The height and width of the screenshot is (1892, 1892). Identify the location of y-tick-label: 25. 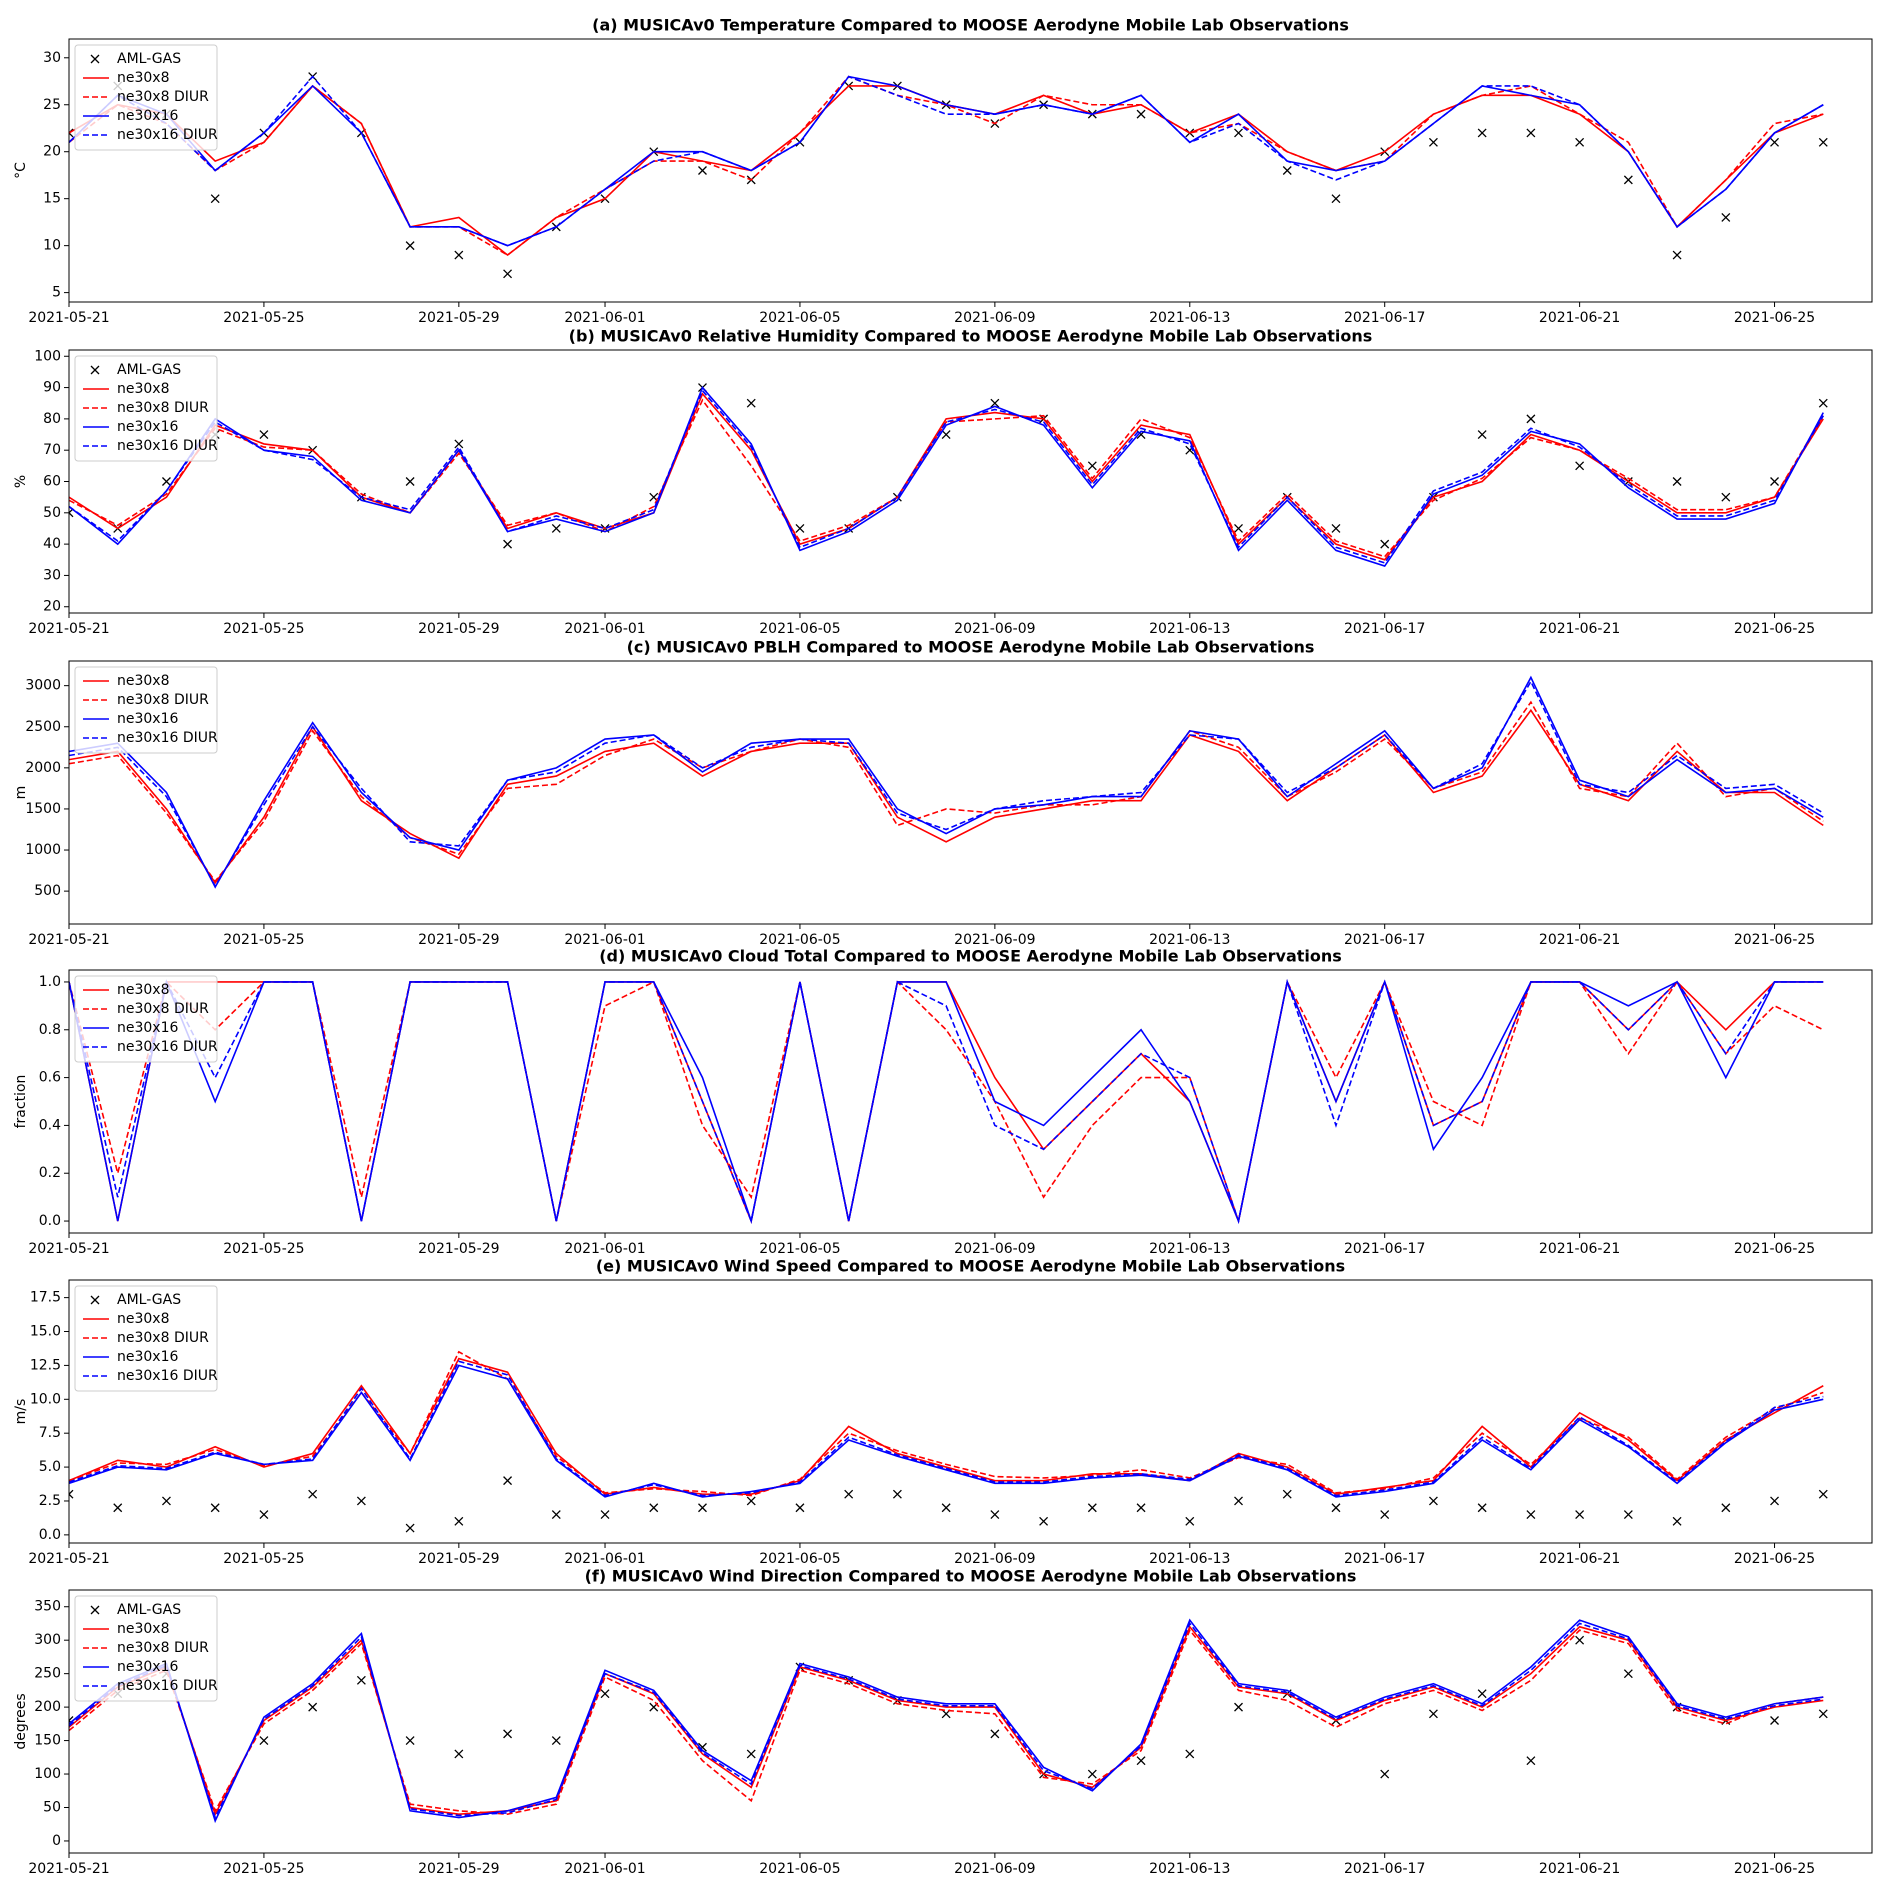
(52, 105).